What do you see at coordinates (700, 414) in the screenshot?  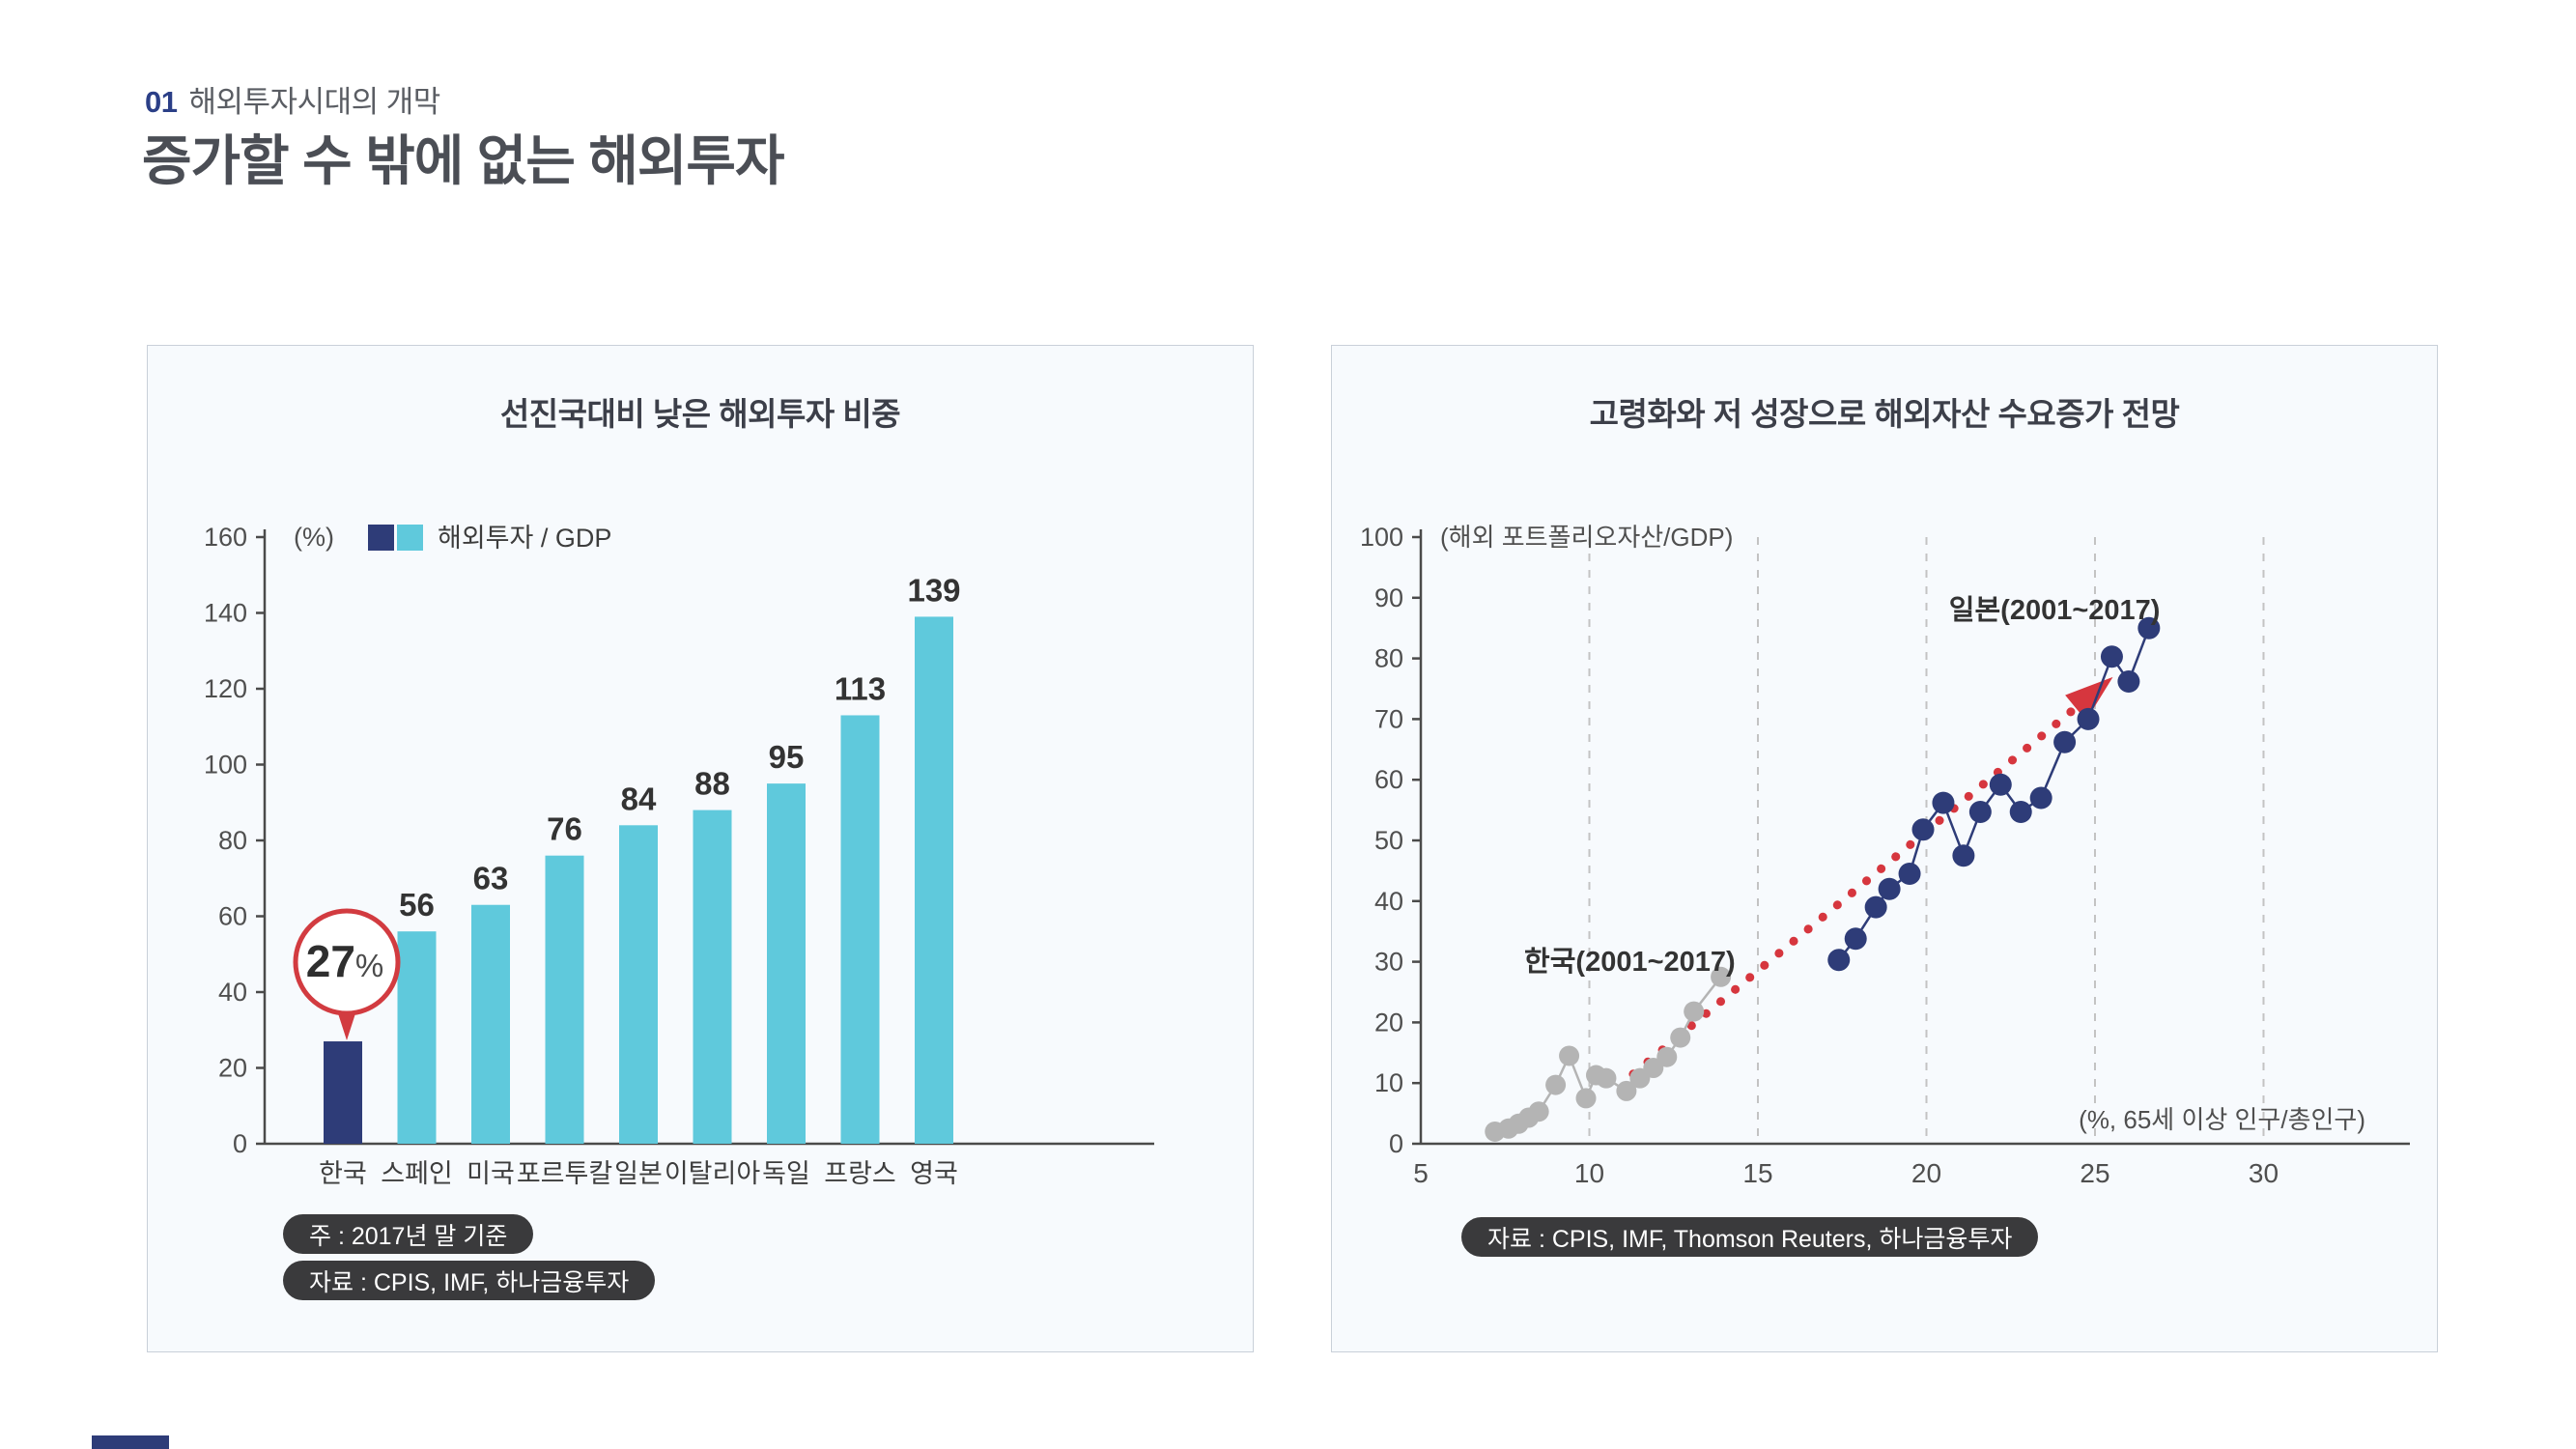 I see `left-chart-title: 선진국대비 낮은 해외투자 비중` at bounding box center [700, 414].